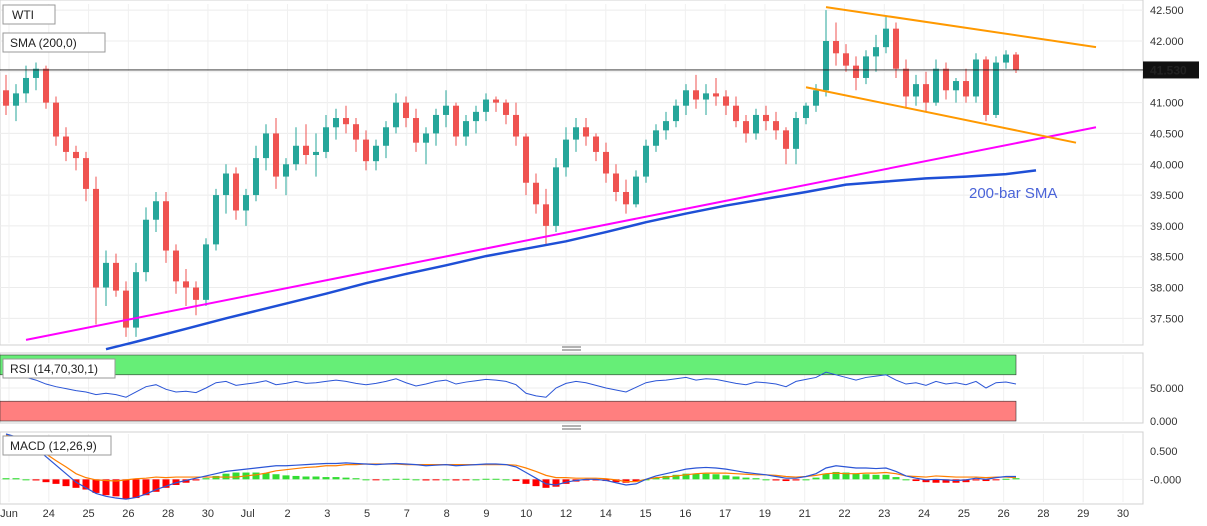 The image size is (1207, 526). Describe the element at coordinates (54, 42) in the screenshot. I see `sma-tag: SMA (200,0)` at that location.